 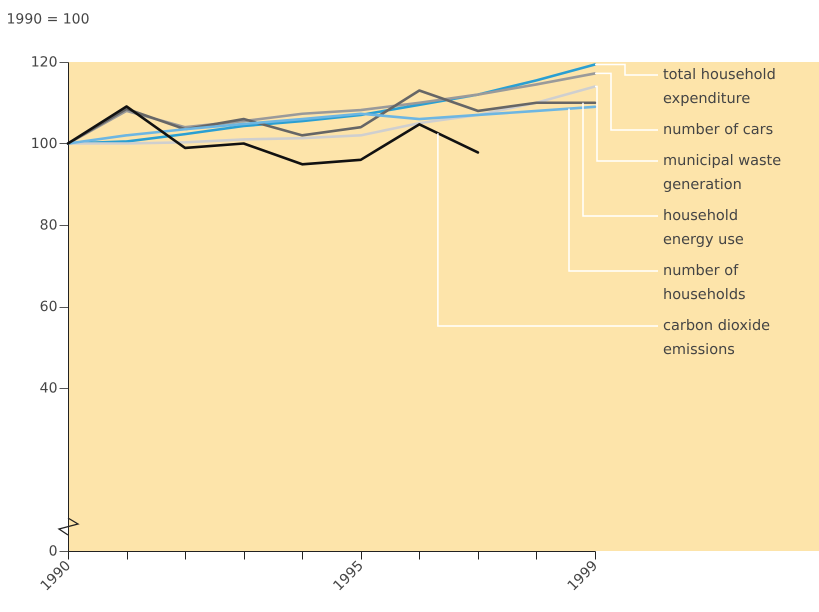 I want to click on text: municipal waste generation, so click(x=722, y=173).